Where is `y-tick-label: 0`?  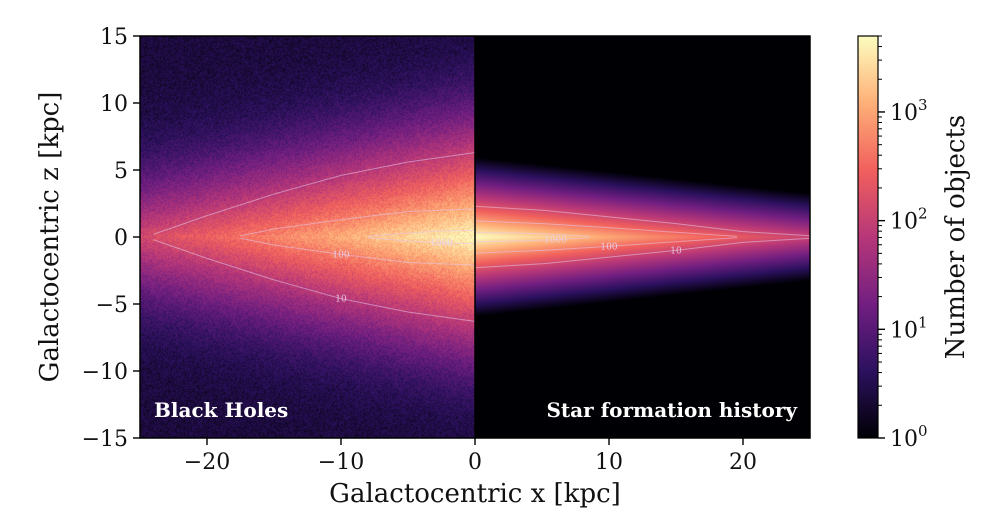 y-tick-label: 0 is located at coordinates (121, 238).